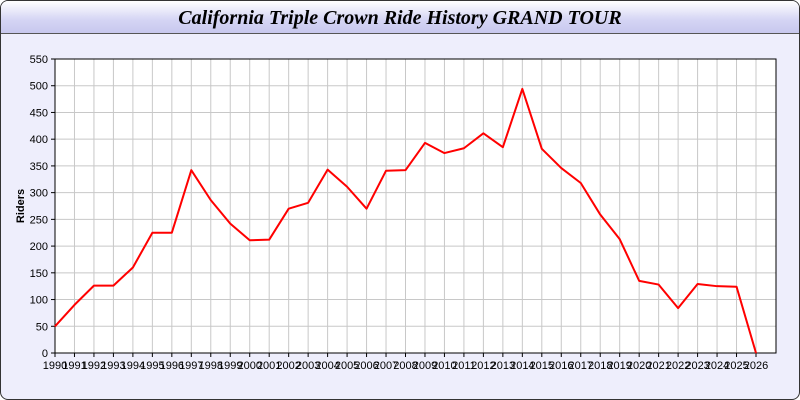 Image resolution: width=800 pixels, height=400 pixels. Describe the element at coordinates (39, 140) in the screenshot. I see `y-tick-label: 400` at that location.